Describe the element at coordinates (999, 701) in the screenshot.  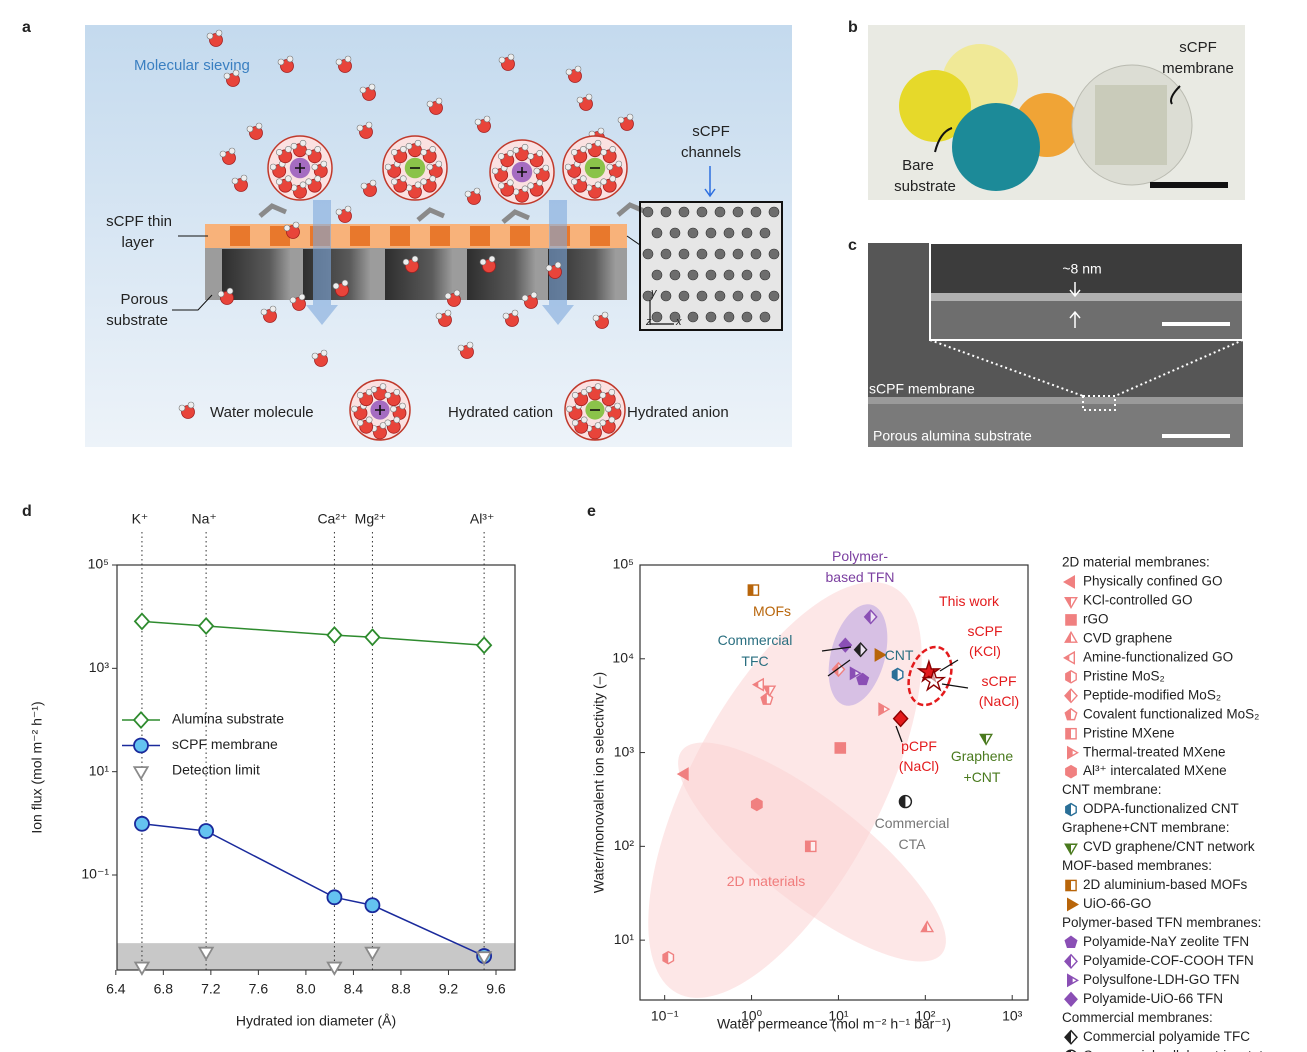
I see `annotation-line: (NaCl)` at that location.